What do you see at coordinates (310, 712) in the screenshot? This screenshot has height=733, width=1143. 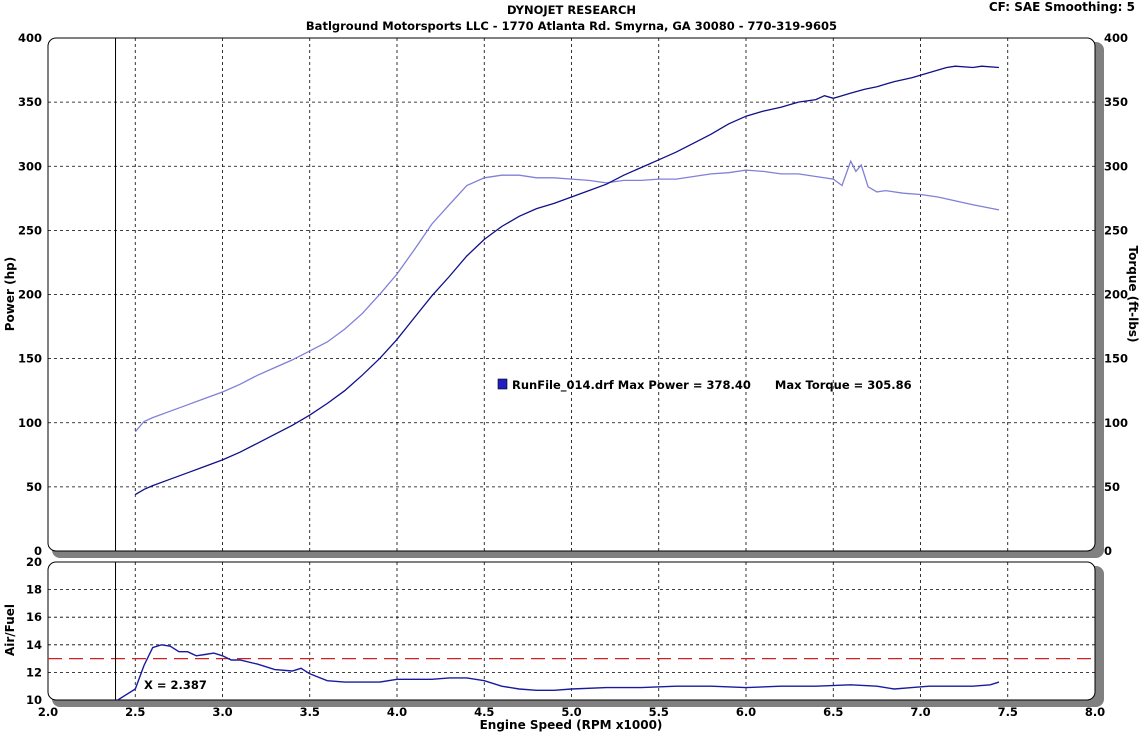 I see `x-tick-label: 3.5` at bounding box center [310, 712].